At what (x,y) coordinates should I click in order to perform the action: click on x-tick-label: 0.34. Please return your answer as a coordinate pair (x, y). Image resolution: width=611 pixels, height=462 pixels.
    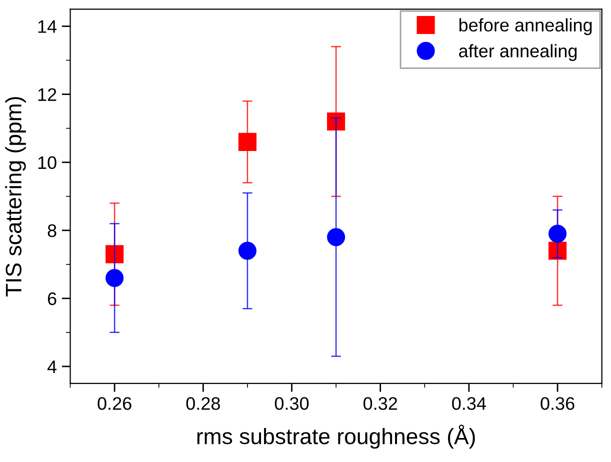
    Looking at the image, I should click on (469, 403).